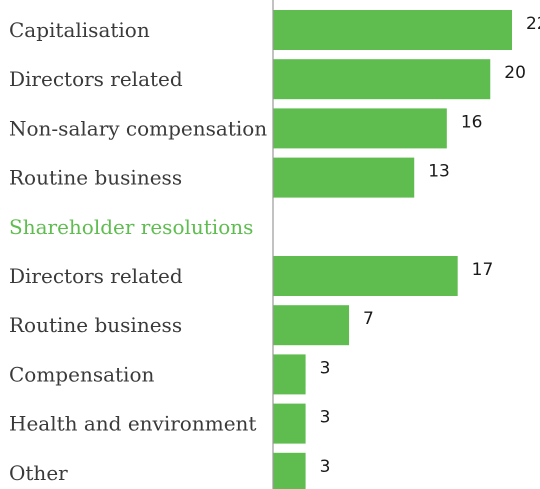 The width and height of the screenshot is (540, 489). What do you see at coordinates (439, 172) in the screenshot?
I see `value-label: 13` at bounding box center [439, 172].